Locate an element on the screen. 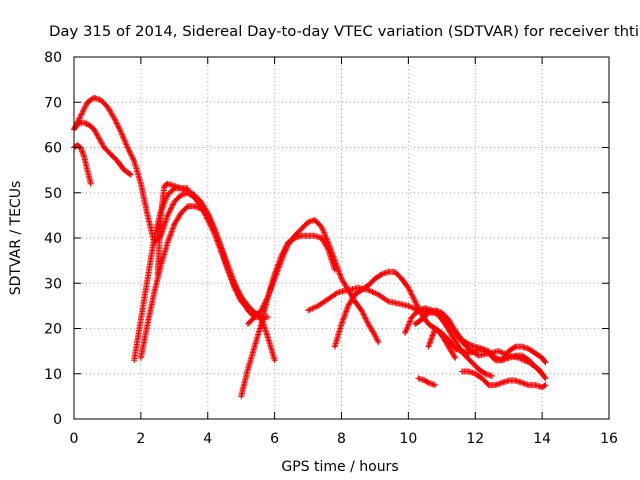 Image resolution: width=640 pixels, height=480 pixels. x-tick-label: 2 is located at coordinates (140, 439).